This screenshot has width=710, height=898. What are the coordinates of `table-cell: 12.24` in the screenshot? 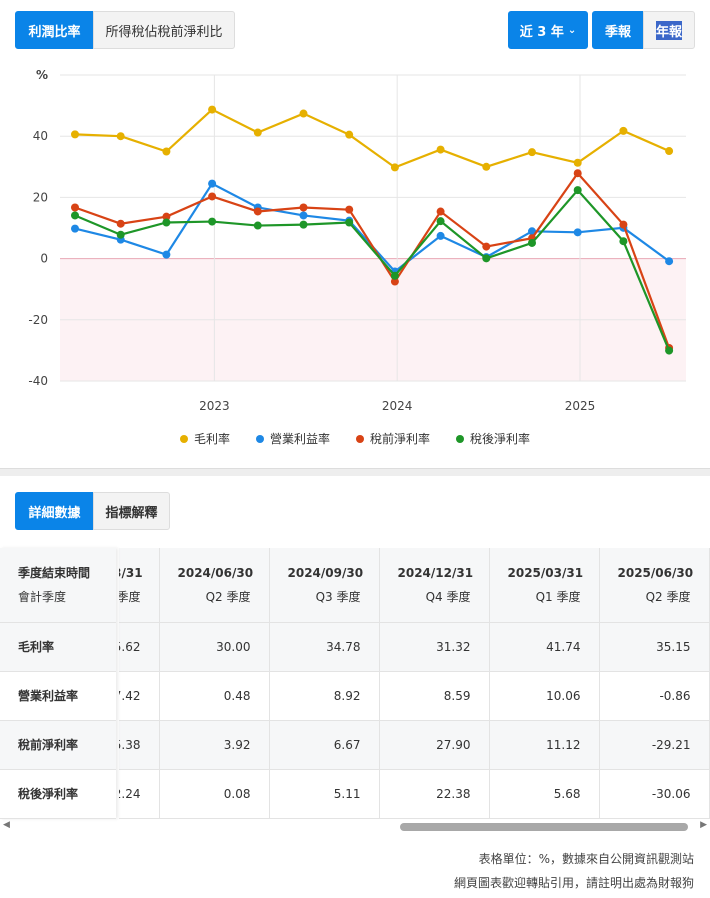 It's located at (139, 794).